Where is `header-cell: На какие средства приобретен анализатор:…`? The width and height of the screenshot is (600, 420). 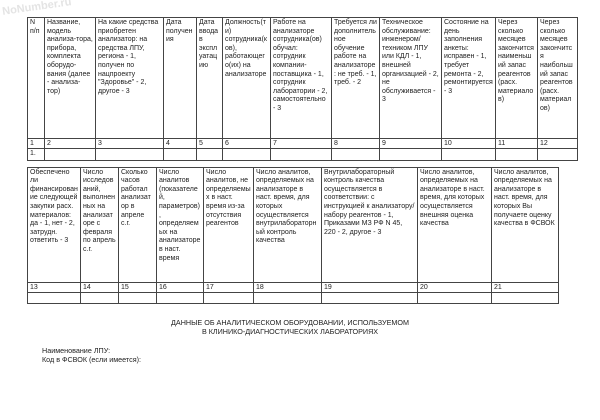 header-cell: На какие средства приобретен анализатор:… is located at coordinates (129, 78).